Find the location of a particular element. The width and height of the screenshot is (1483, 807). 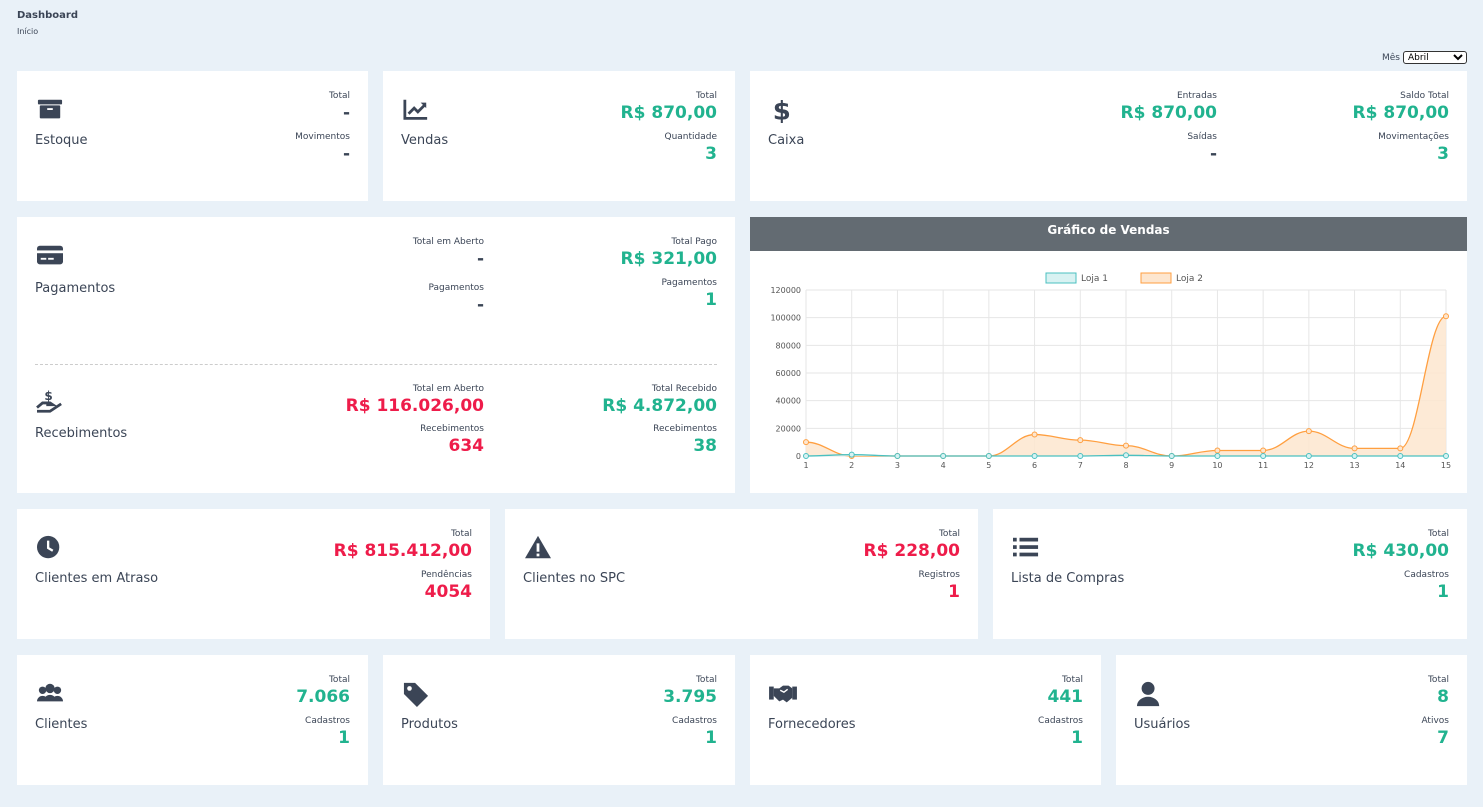

usuarios-label: Usuários is located at coordinates (1162, 724).